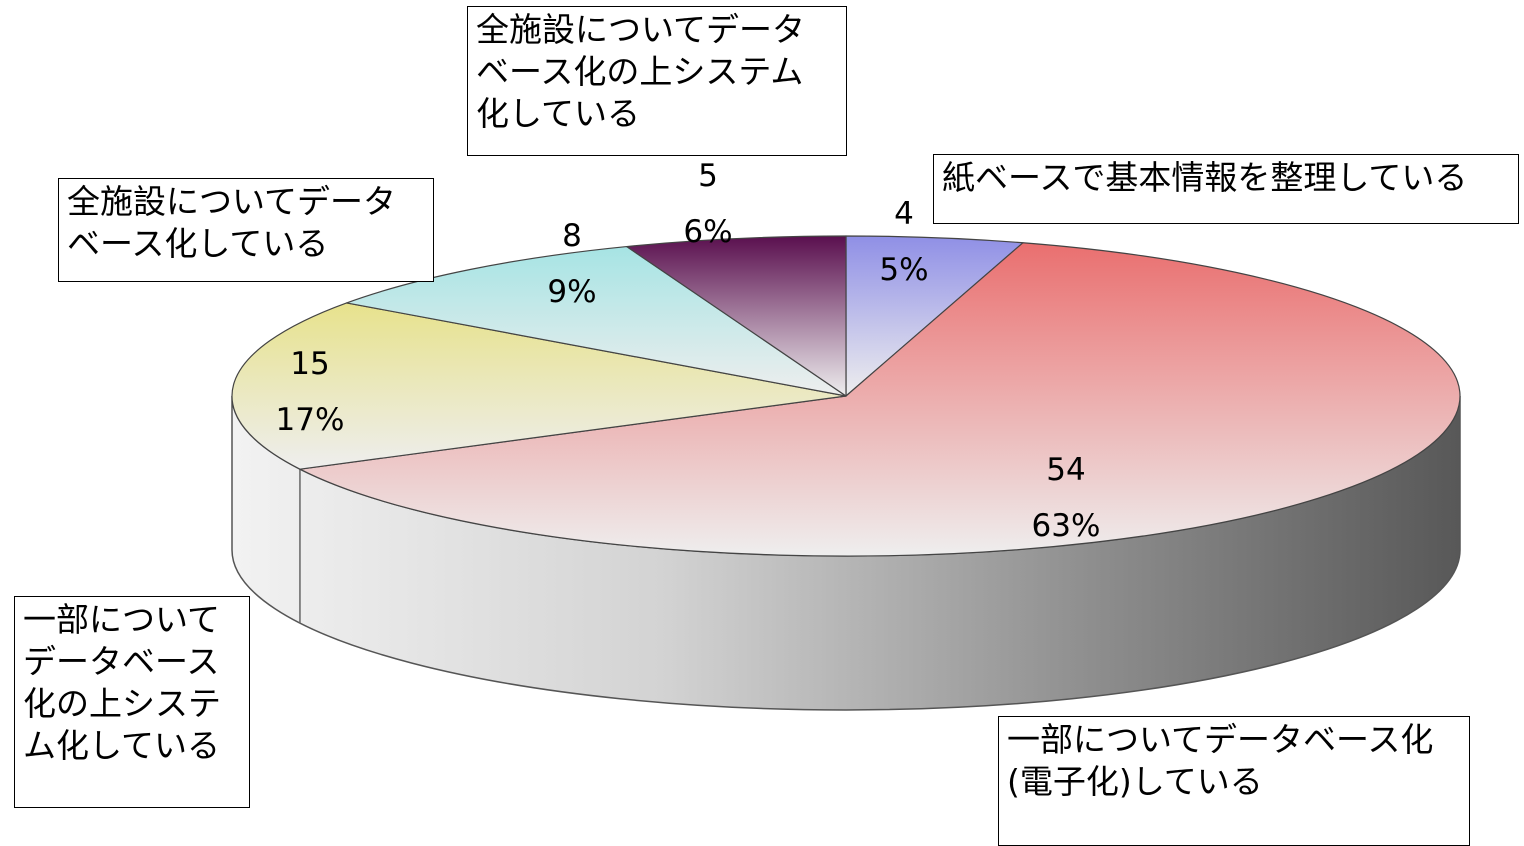  What do you see at coordinates (1066, 470) in the screenshot?
I see `slice-value-partial-database: 54` at bounding box center [1066, 470].